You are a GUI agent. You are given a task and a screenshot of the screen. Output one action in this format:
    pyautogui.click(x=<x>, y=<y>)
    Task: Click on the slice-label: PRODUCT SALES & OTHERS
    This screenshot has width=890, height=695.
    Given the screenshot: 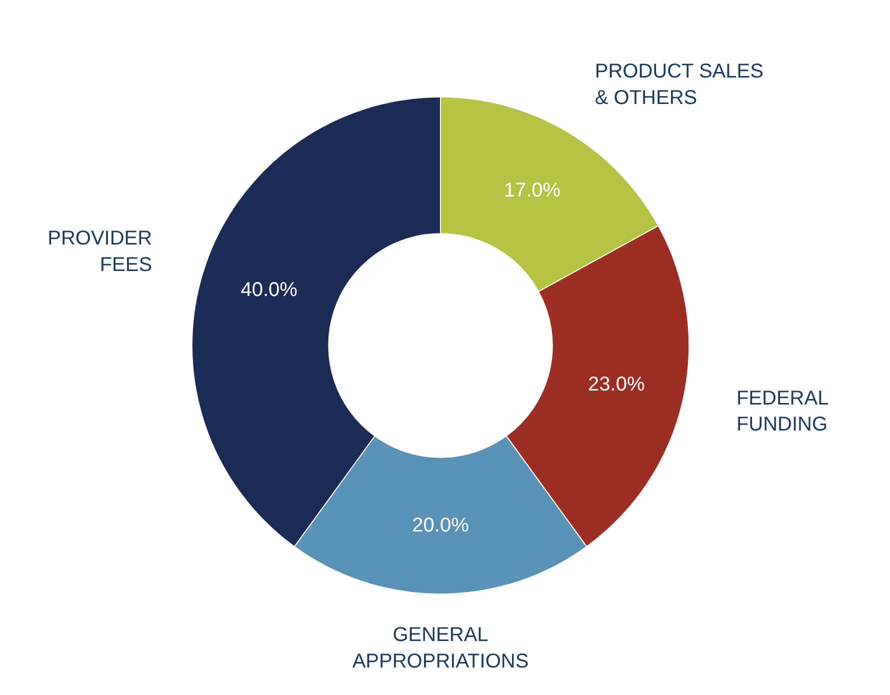 What is the action you would take?
    pyautogui.click(x=679, y=85)
    